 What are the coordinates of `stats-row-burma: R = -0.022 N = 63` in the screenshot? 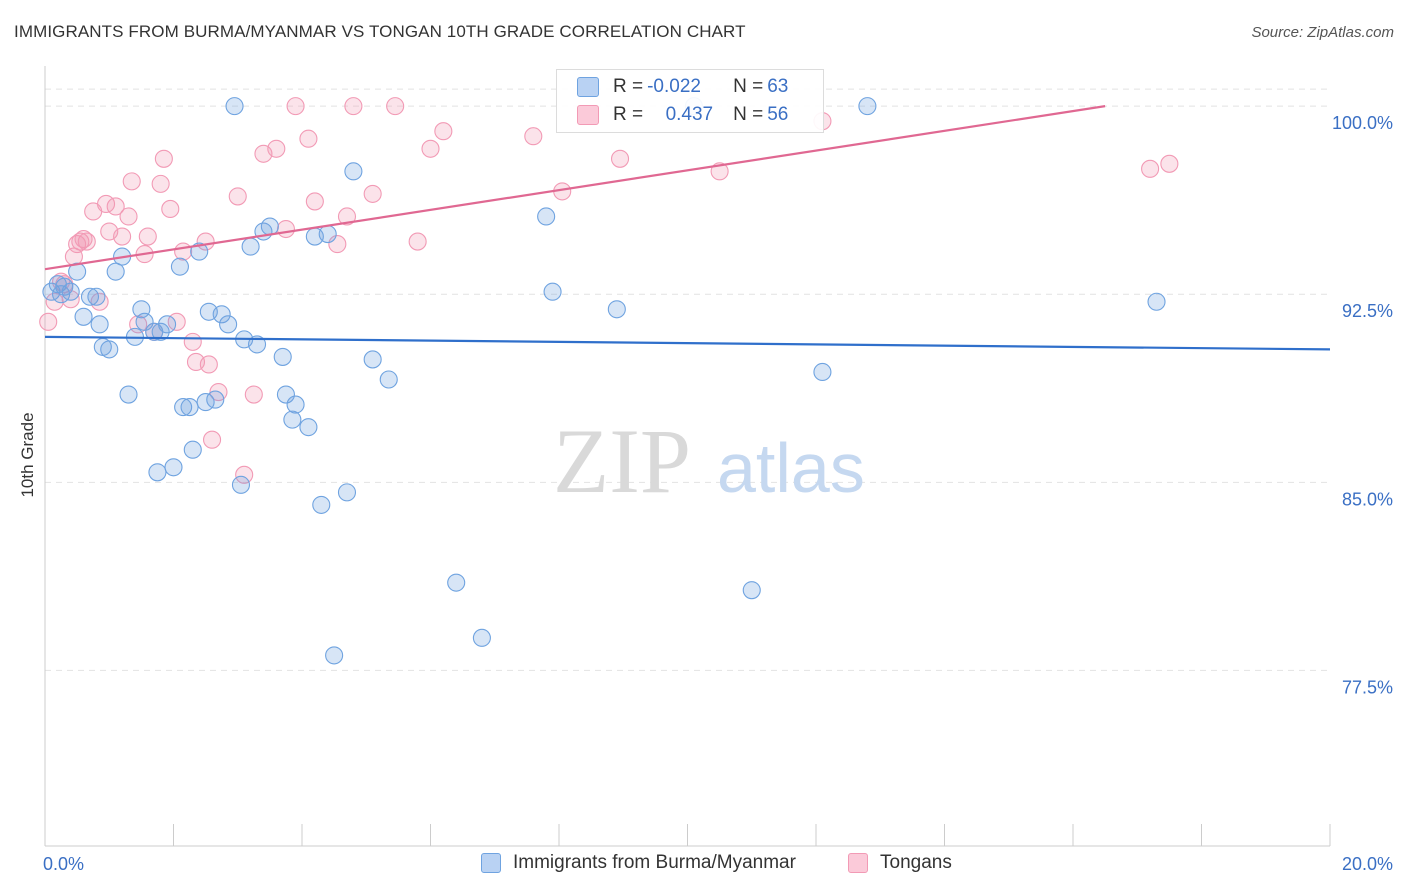 It's located at (682, 87).